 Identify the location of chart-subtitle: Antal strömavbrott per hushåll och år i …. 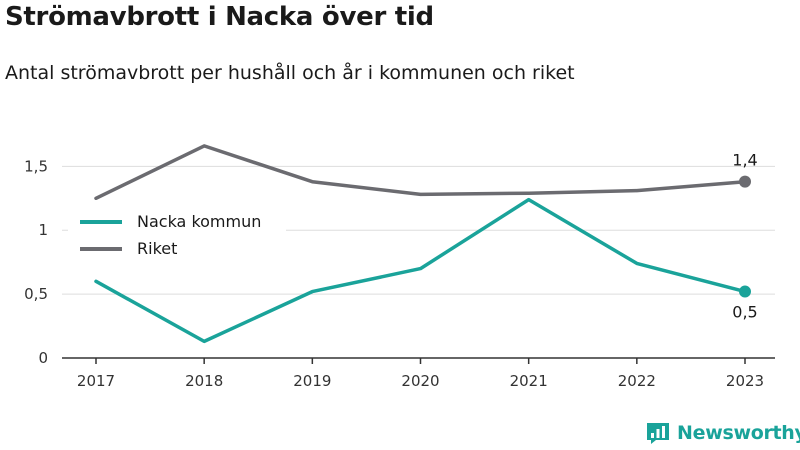
(290, 73).